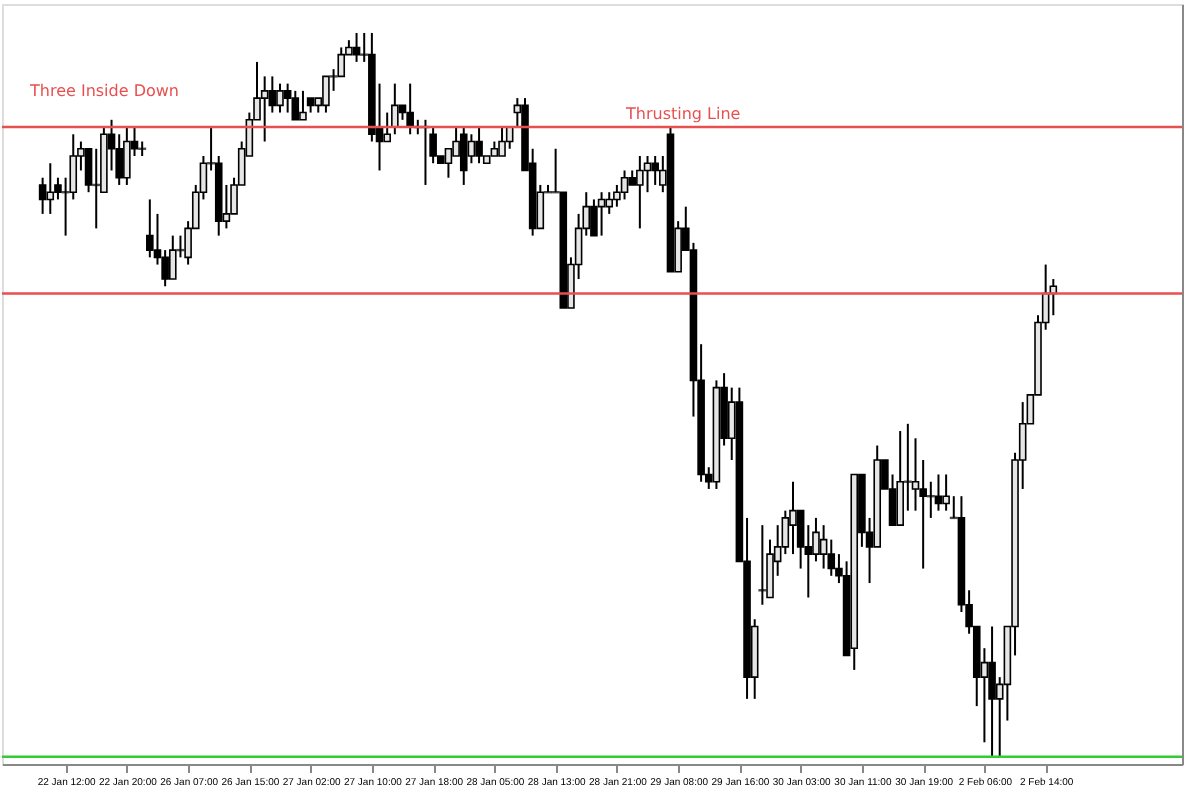  What do you see at coordinates (103, 91) in the screenshot?
I see `annotation: Three Inside Down` at bounding box center [103, 91].